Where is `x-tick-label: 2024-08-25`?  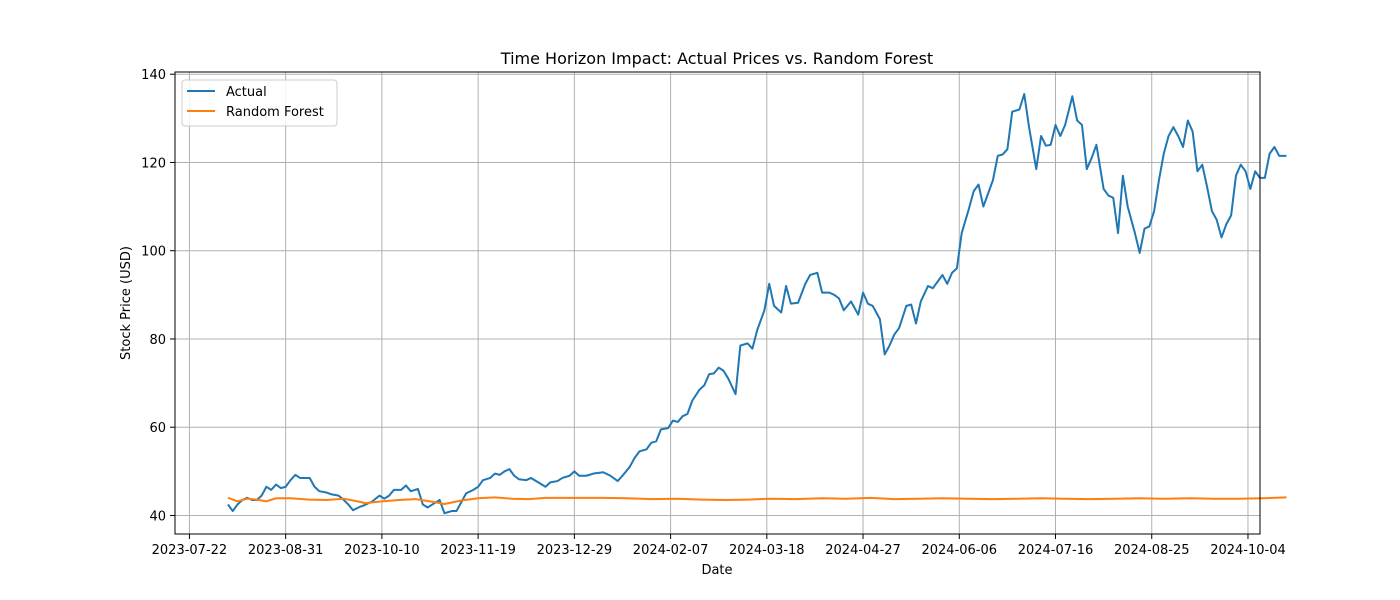 x-tick-label: 2024-08-25 is located at coordinates (1152, 550).